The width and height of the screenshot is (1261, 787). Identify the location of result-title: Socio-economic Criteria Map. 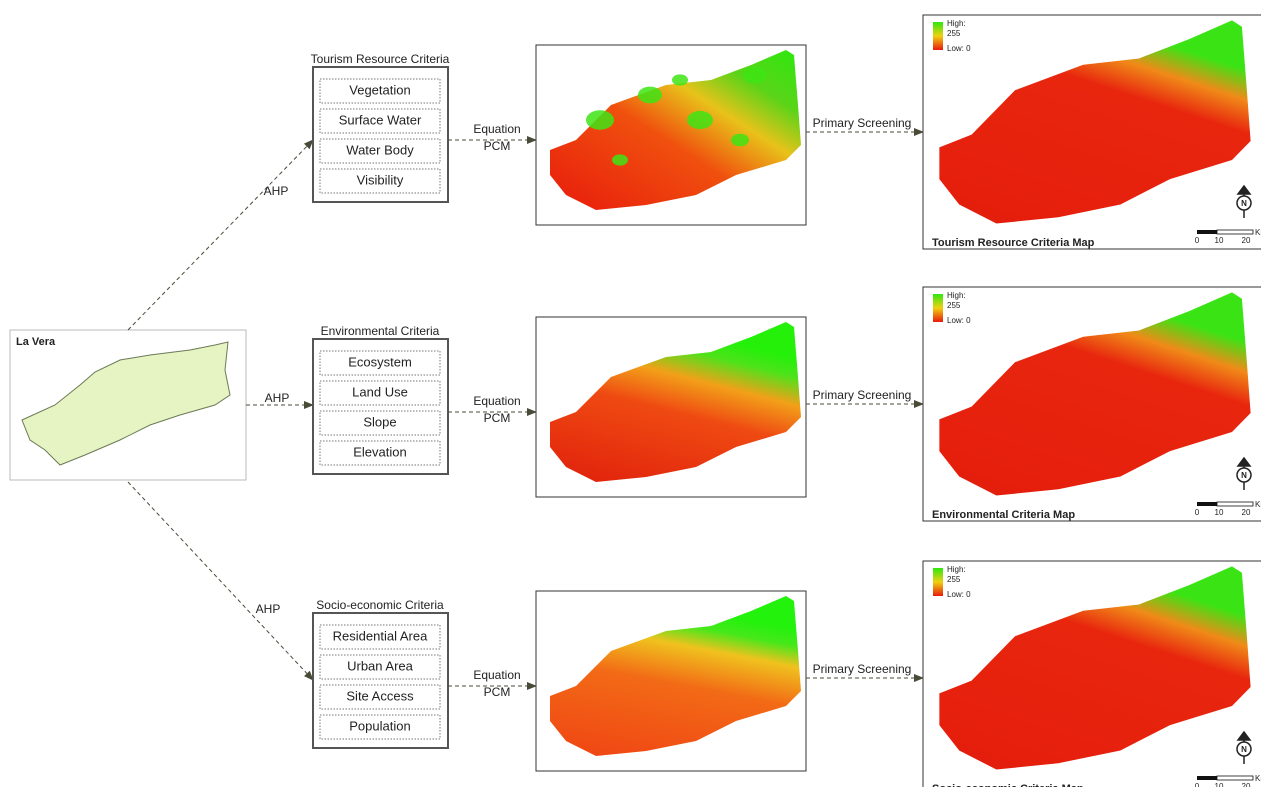
(1008, 785).